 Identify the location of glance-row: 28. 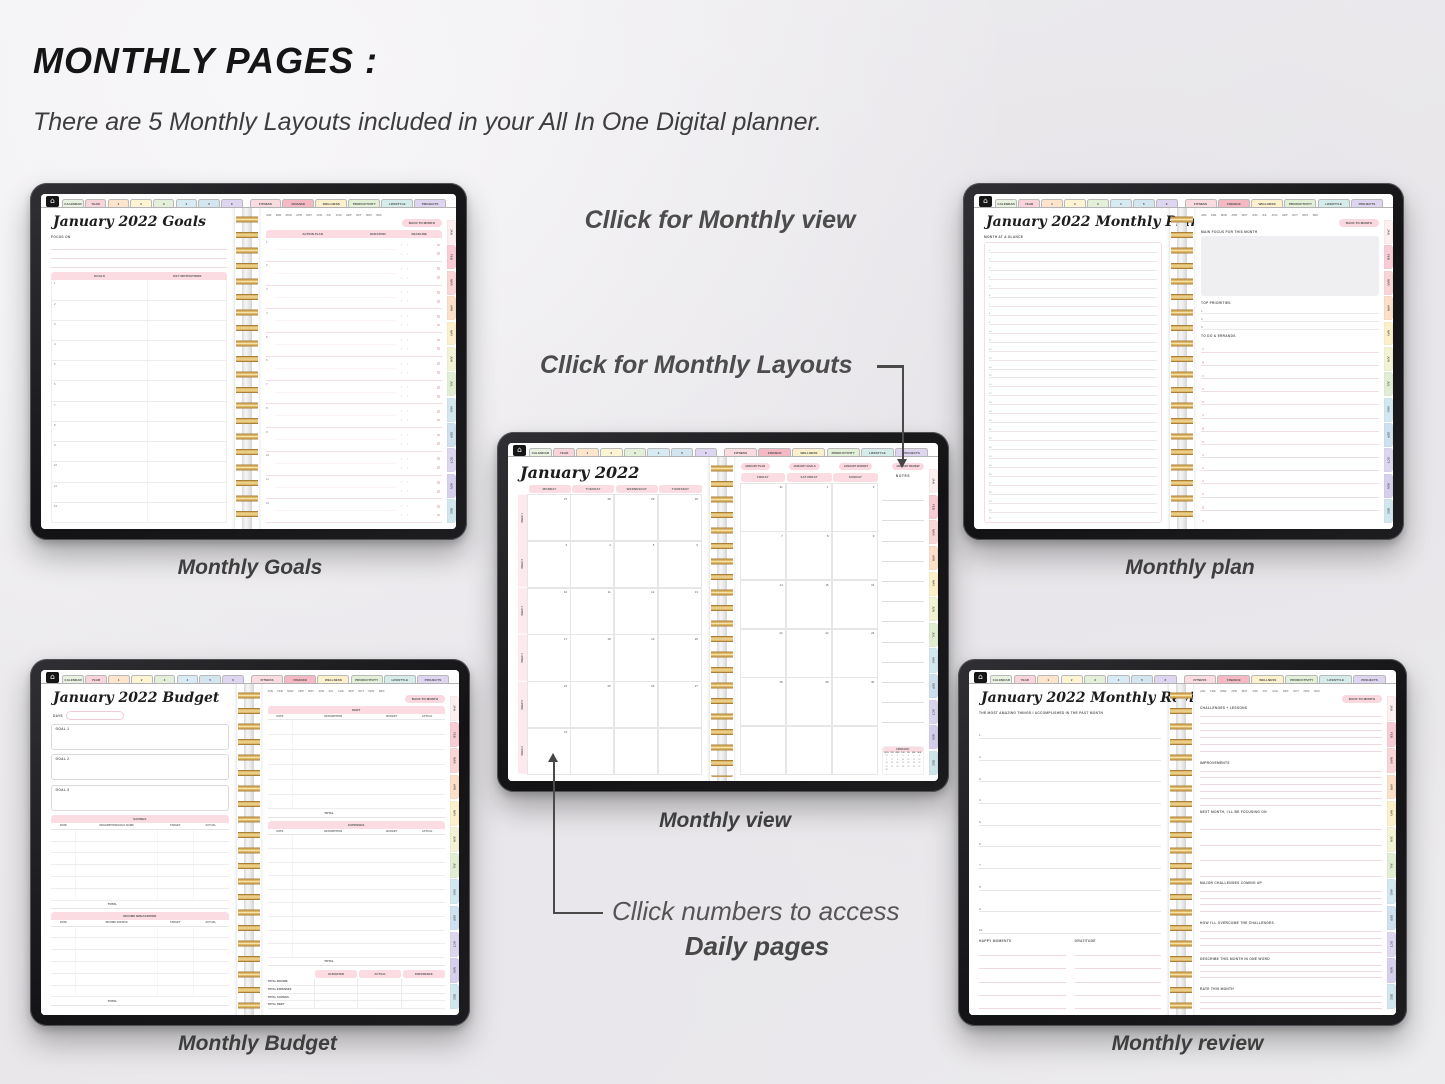
(1073, 490).